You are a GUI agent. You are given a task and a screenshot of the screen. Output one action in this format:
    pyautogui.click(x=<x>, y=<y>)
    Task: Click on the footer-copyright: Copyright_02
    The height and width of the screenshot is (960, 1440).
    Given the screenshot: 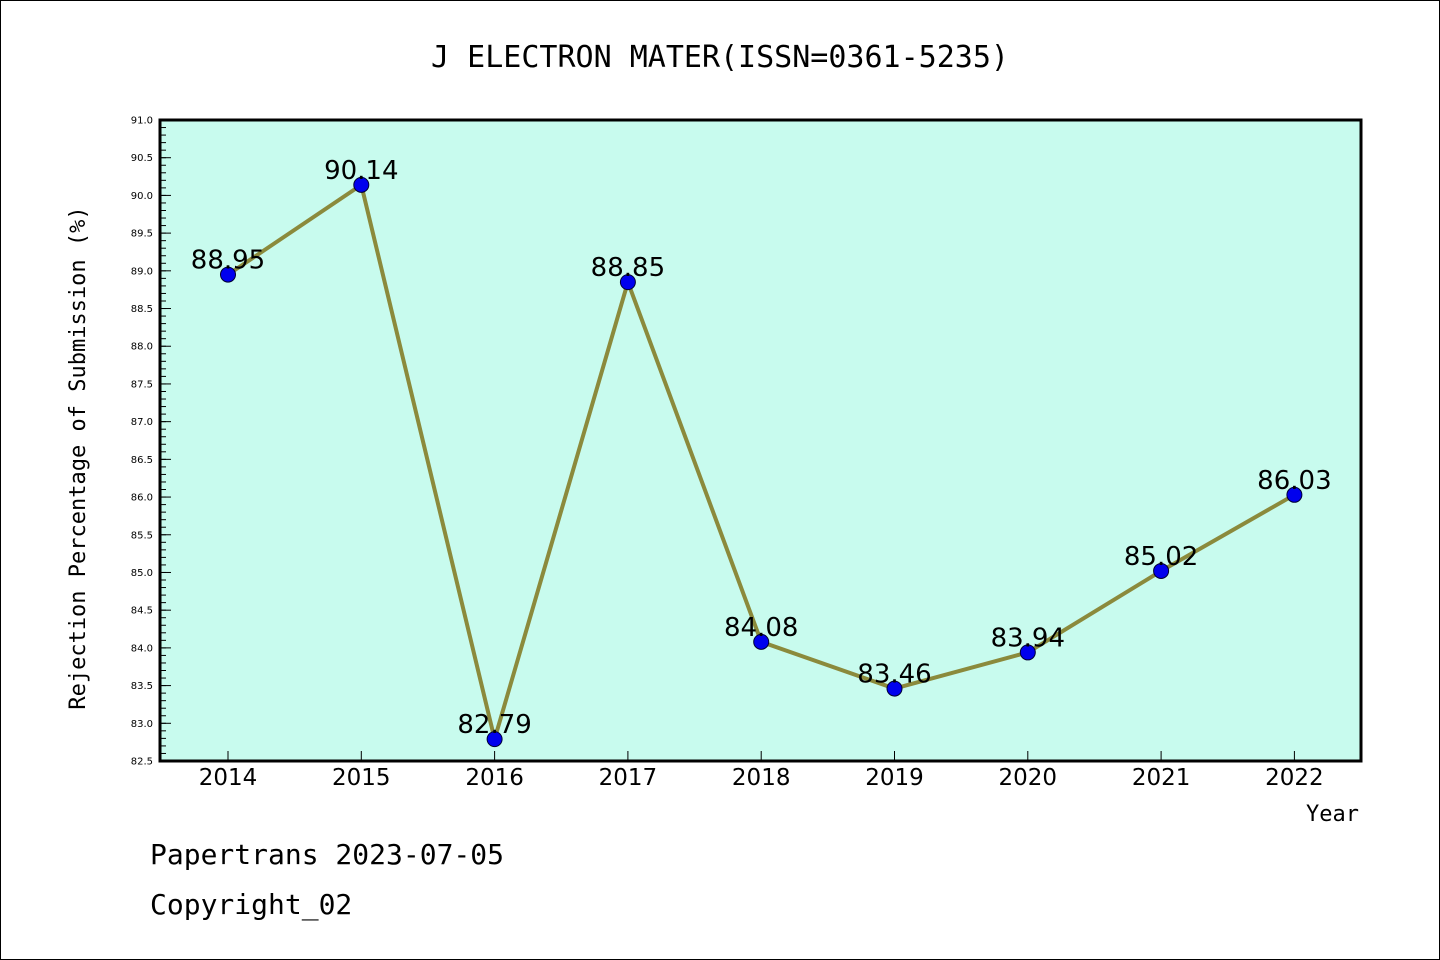 What is the action you would take?
    pyautogui.click(x=251, y=905)
    